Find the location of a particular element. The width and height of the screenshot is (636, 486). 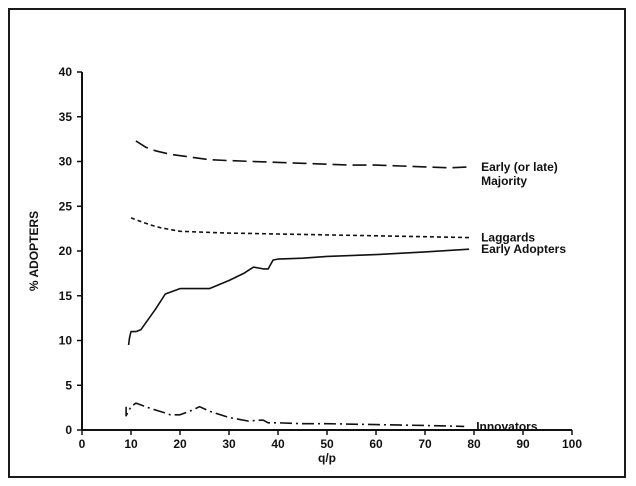

x-tick-label: 30 is located at coordinates (229, 444).